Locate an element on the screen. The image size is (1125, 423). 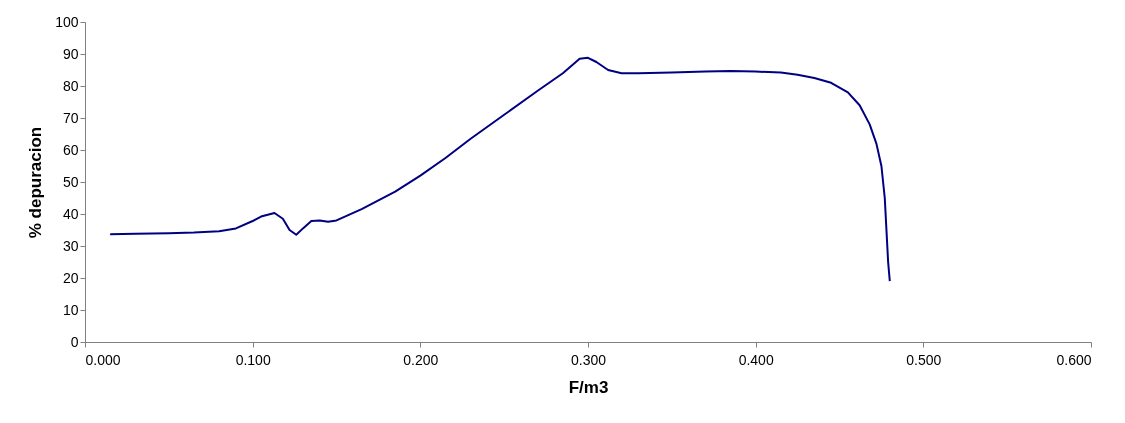
x-tick-label: 0.300 is located at coordinates (588, 359).